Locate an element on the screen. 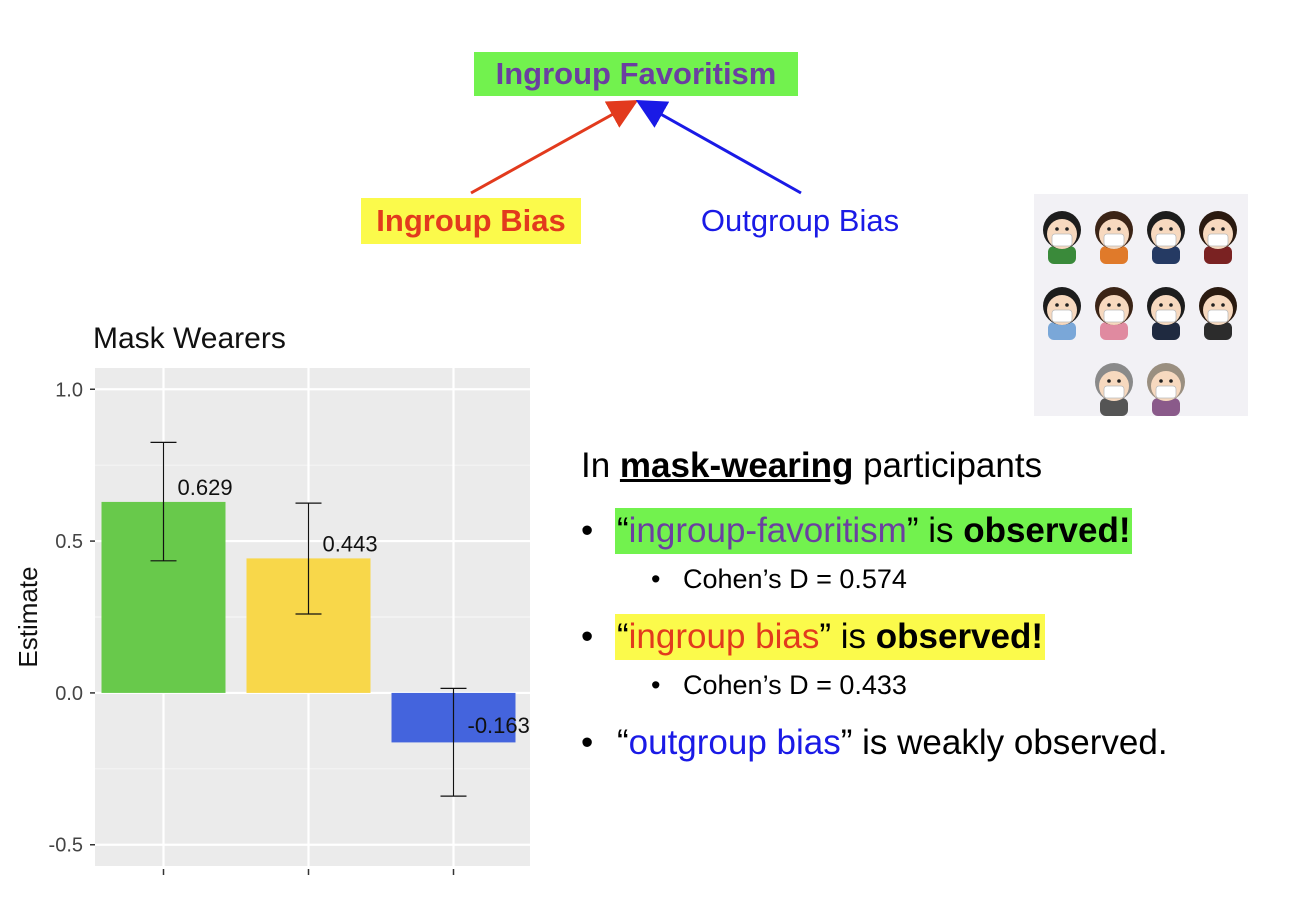  value-label: 0.443 is located at coordinates (350, 543).